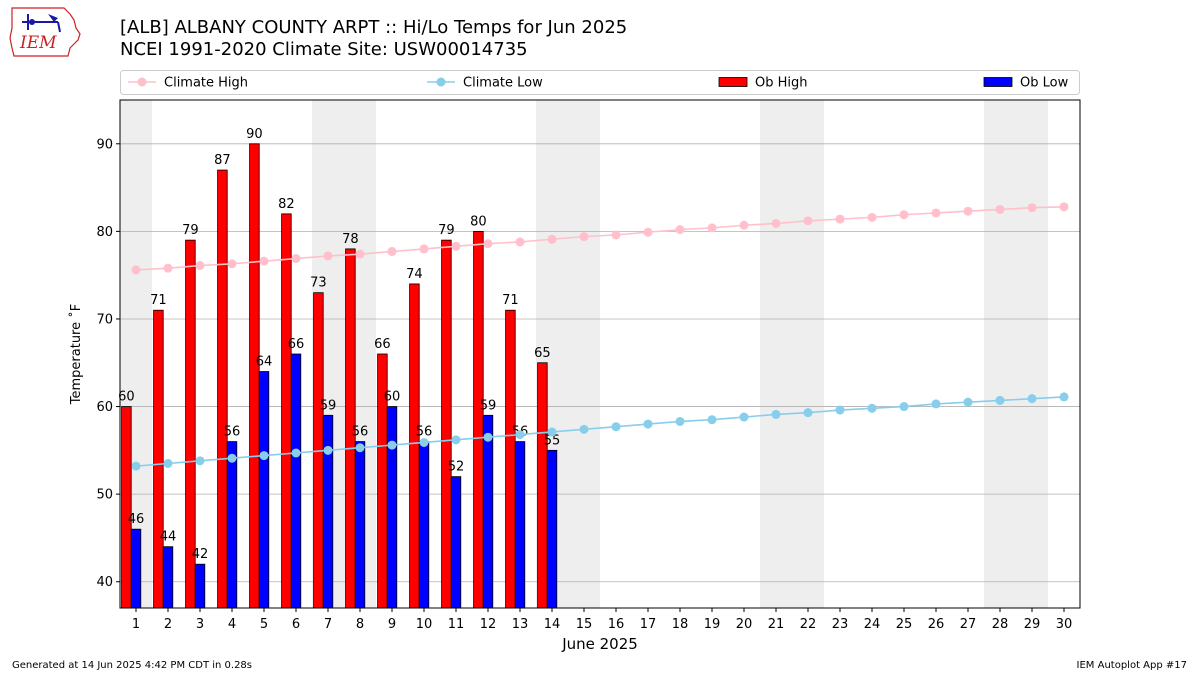  Describe the element at coordinates (424, 624) in the screenshot. I see `x-tick-label: 10` at that location.